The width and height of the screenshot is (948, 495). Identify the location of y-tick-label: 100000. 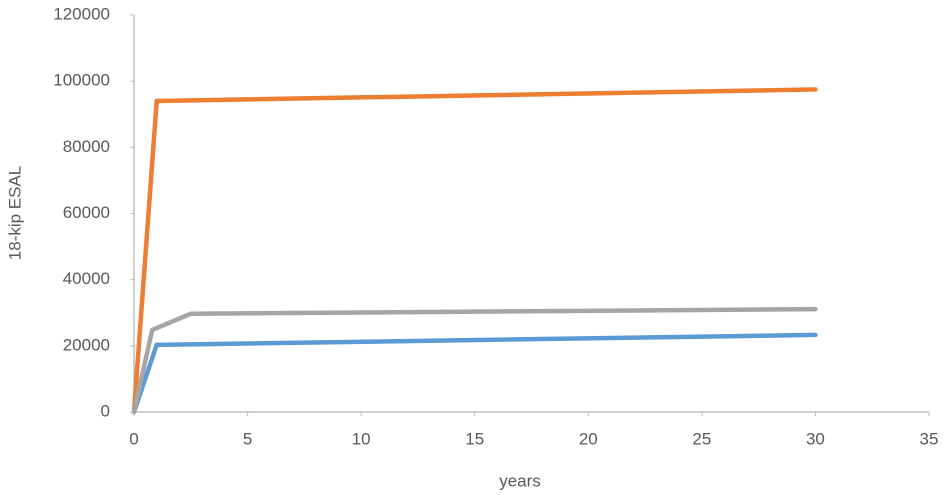
(81, 80).